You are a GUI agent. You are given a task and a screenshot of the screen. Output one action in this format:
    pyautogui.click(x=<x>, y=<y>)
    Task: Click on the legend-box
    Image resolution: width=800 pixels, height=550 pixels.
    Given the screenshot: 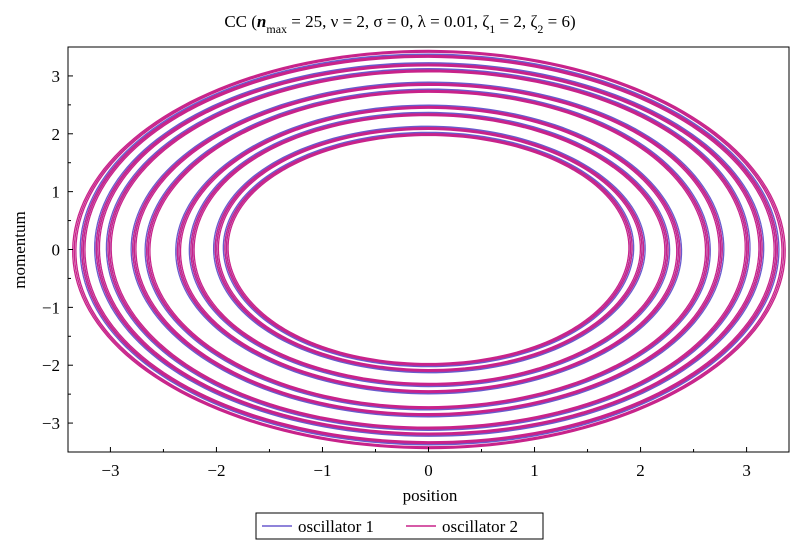 What is the action you would take?
    pyautogui.click(x=399, y=526)
    